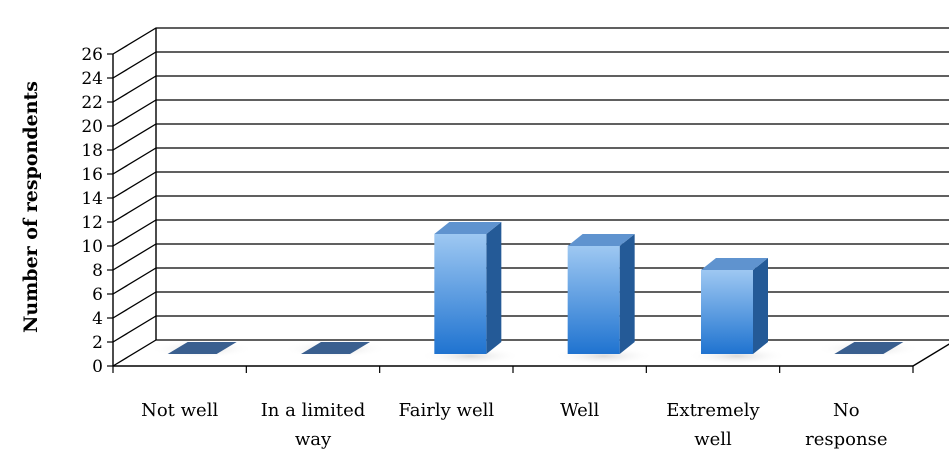 The height and width of the screenshot is (455, 949). Describe the element at coordinates (92, 103) in the screenshot. I see `y-tick-label: 22` at that location.